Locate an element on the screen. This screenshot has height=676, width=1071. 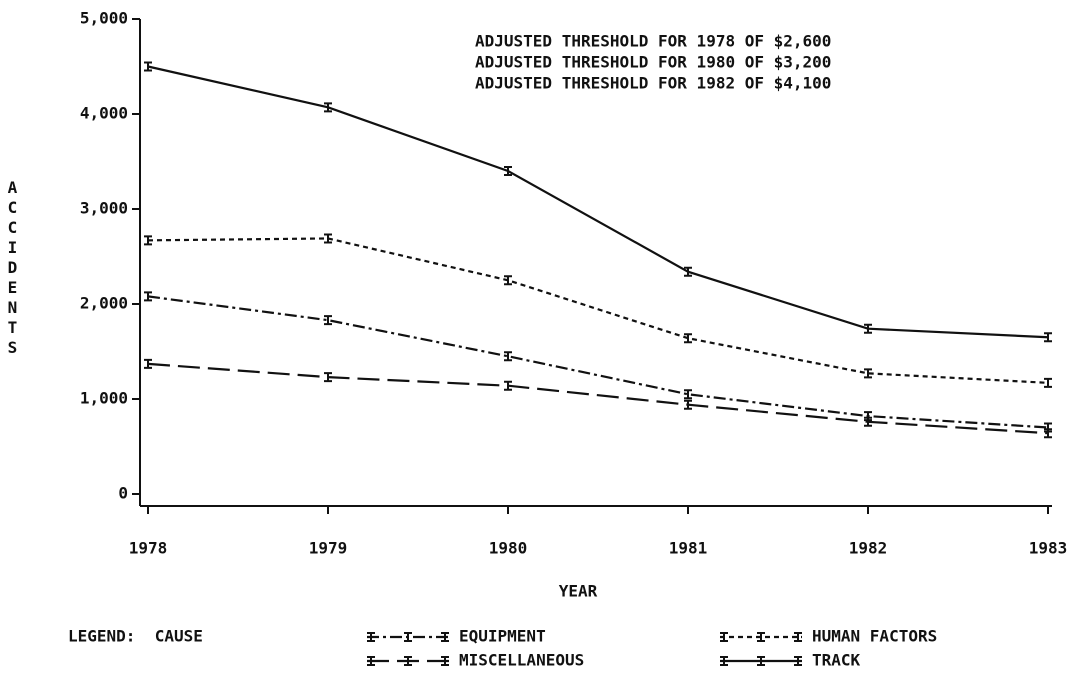
y-tick-label: 2,000 is located at coordinates (104, 303).